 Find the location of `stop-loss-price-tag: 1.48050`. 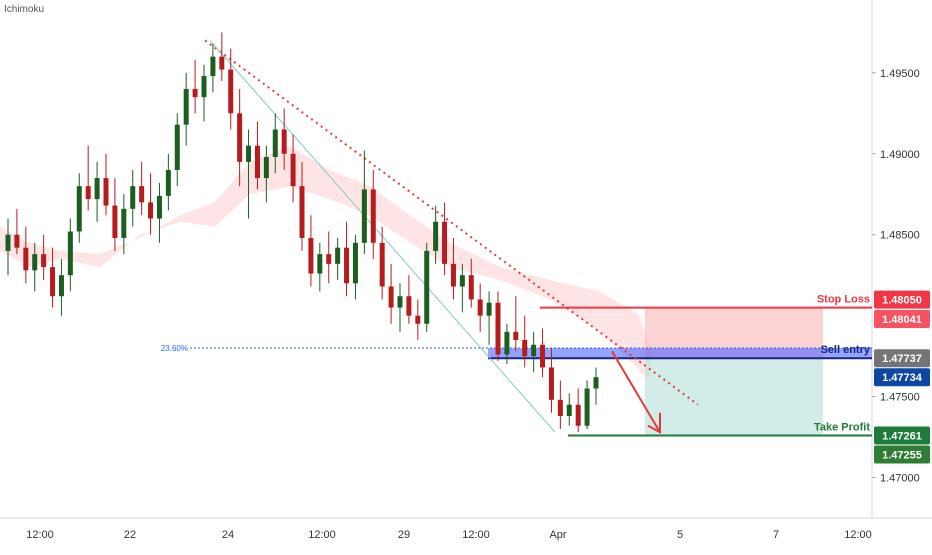

stop-loss-price-tag: 1.48050 is located at coordinates (902, 301).